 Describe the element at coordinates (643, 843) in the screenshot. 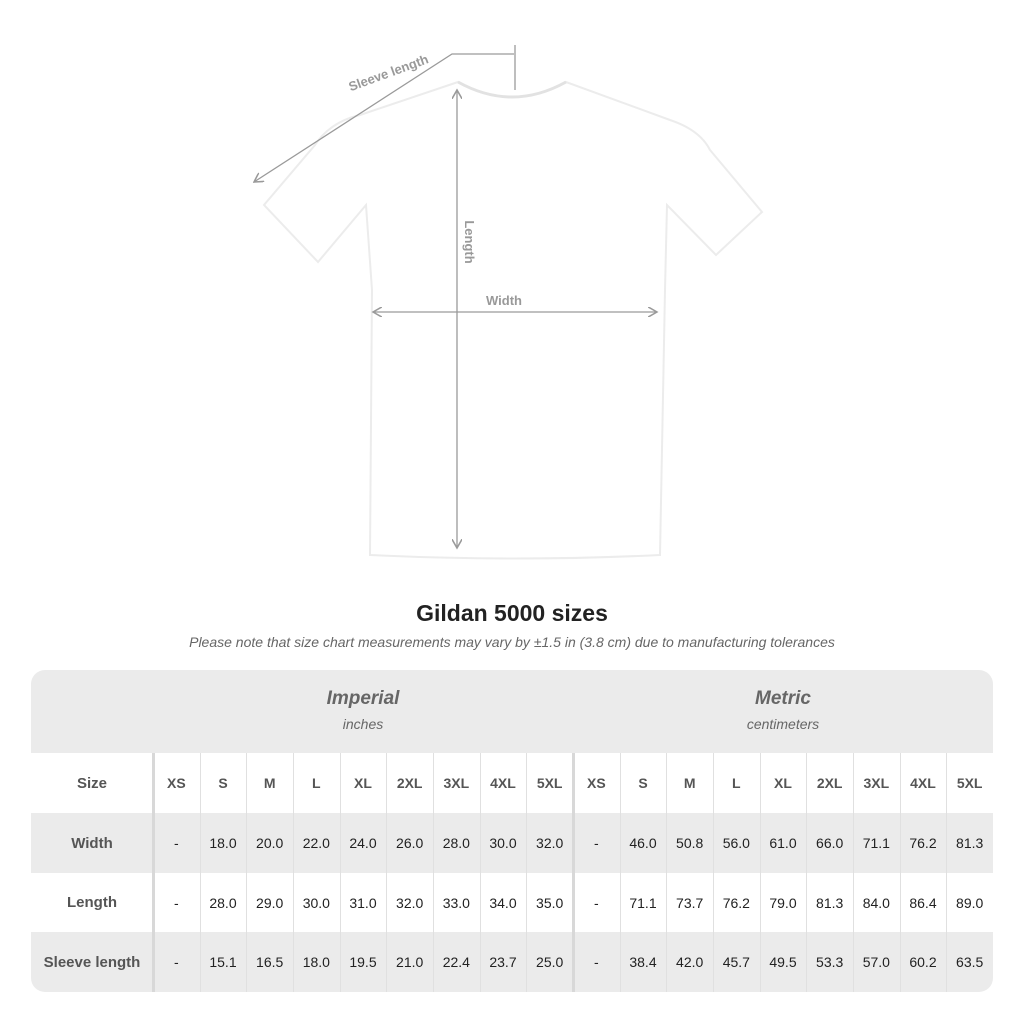

I see `metric-value-cell: 46.0` at that location.